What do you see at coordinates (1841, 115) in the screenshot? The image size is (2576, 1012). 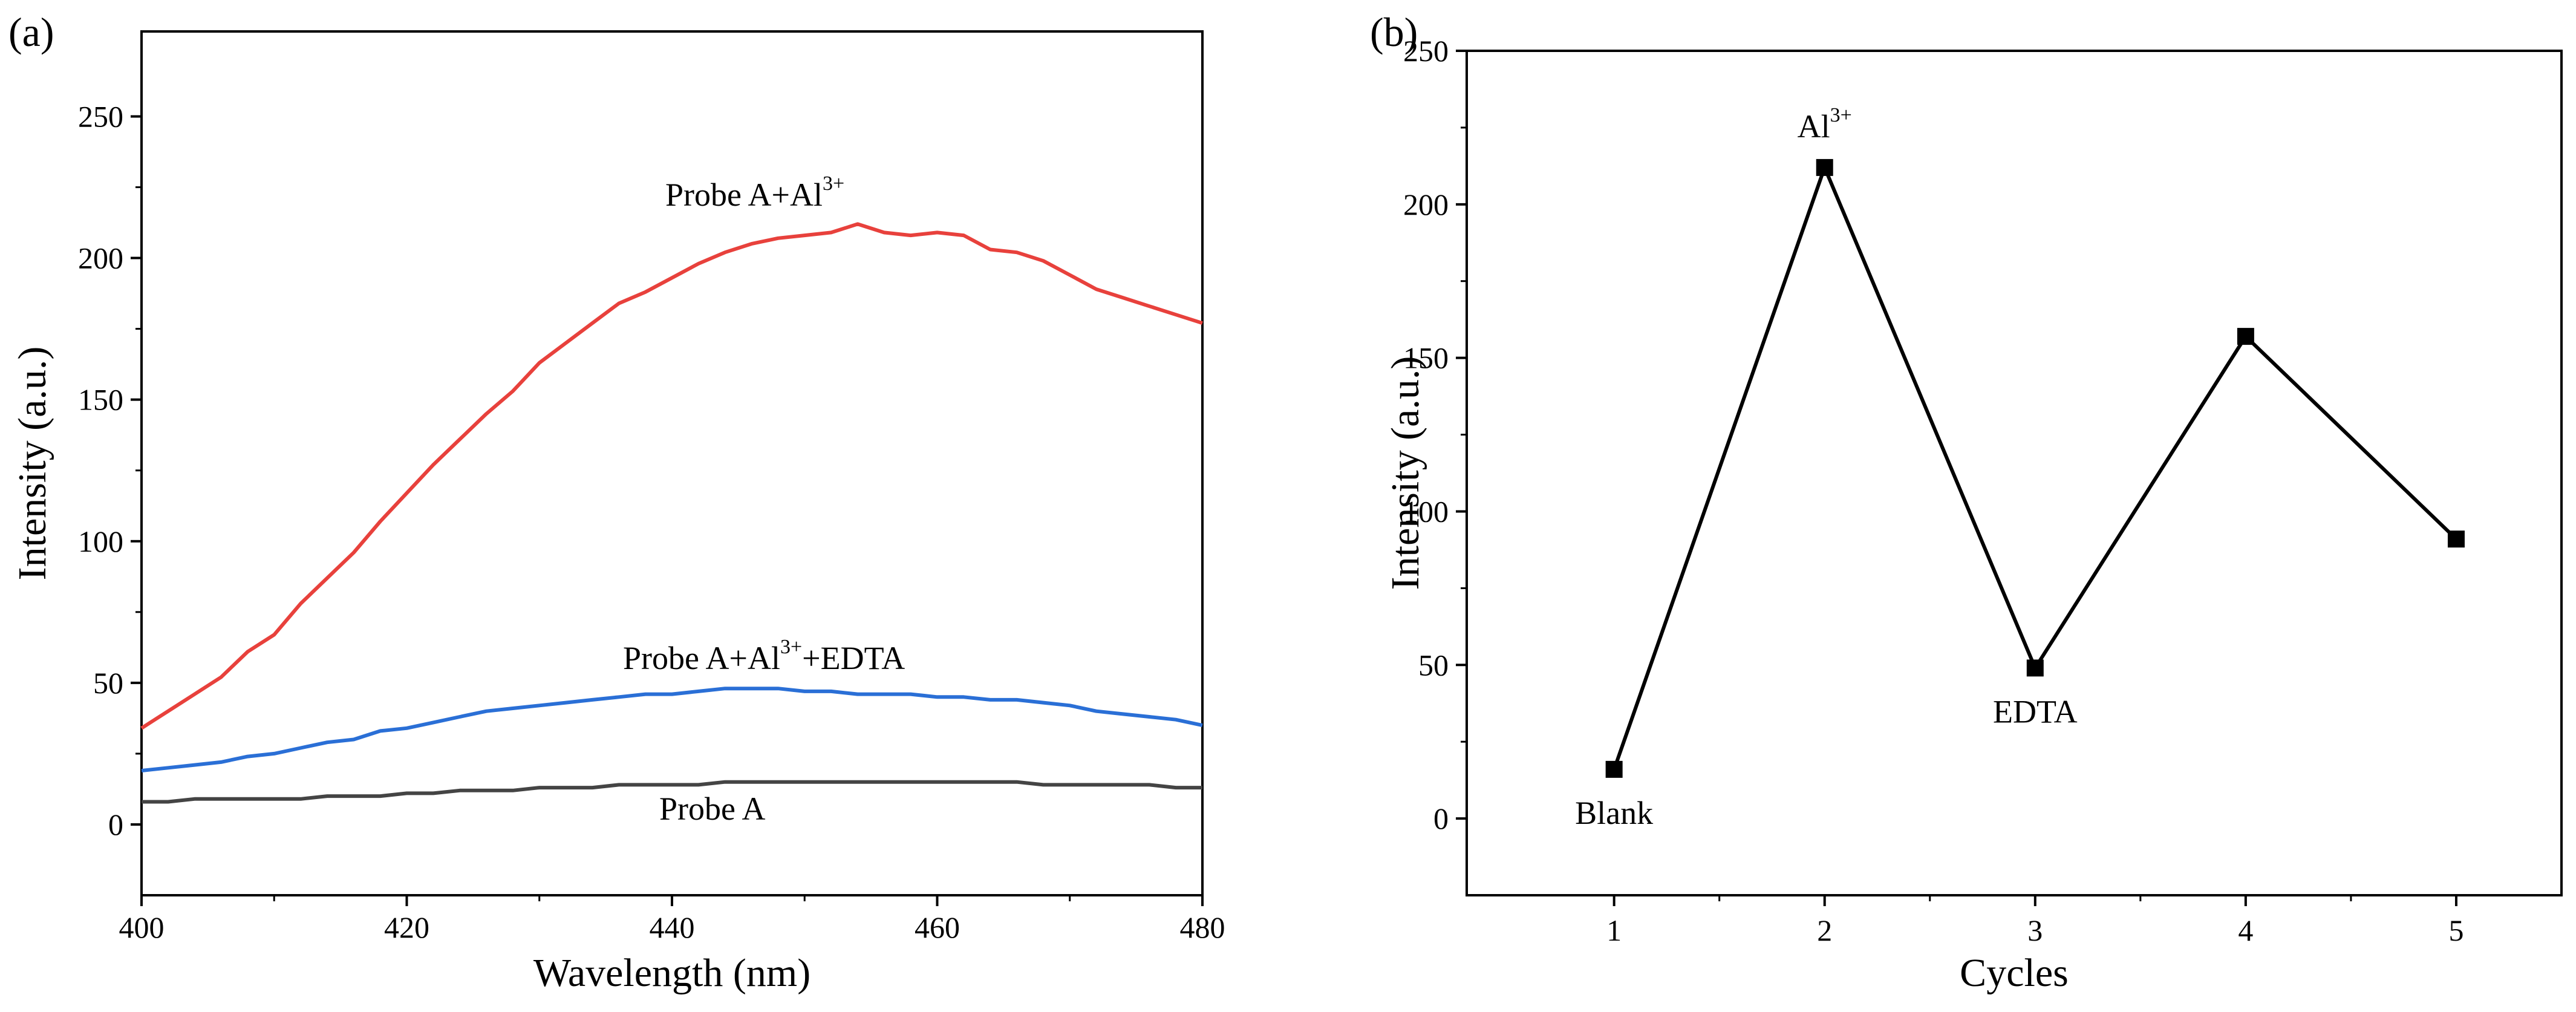 I see `point-annotation-1-sup: 3+` at bounding box center [1841, 115].